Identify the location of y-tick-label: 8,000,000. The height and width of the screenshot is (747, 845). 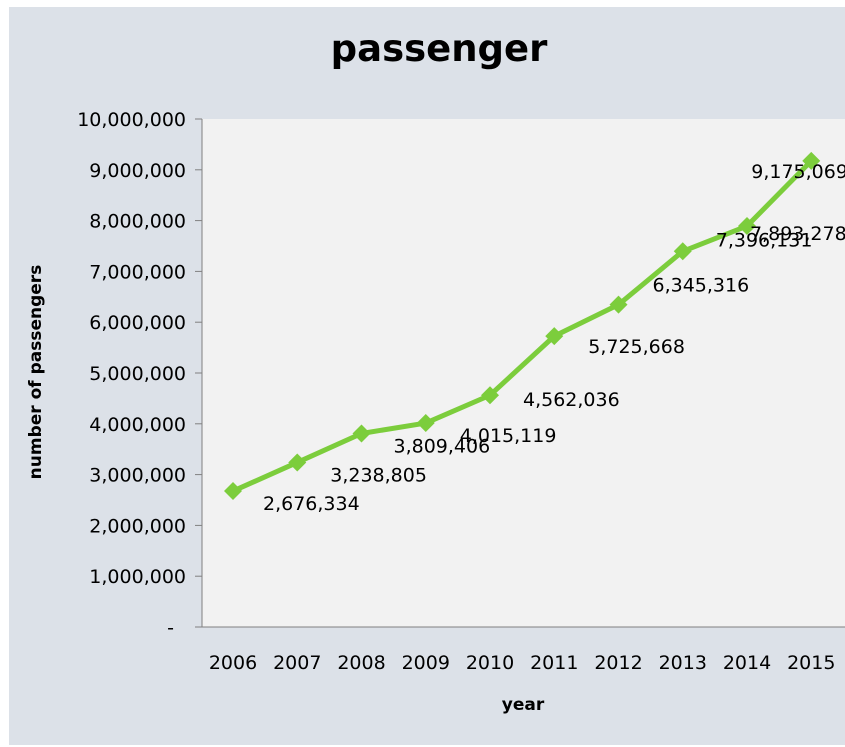
(137, 222).